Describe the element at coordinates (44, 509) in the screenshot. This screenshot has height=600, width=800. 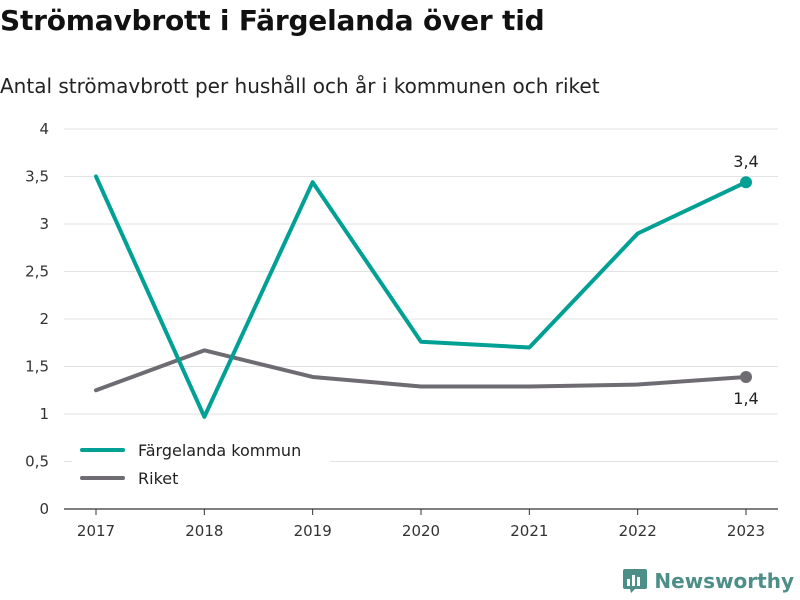
I see `y-tick-label: 0` at that location.